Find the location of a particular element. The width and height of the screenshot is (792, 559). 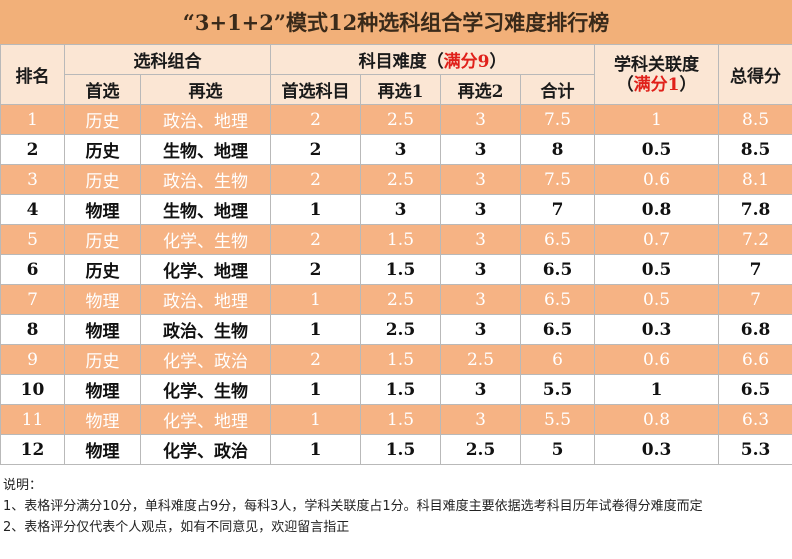

table-row: 9 历史 化学、政治 2 1.5 2.5 6 0.6 6.6 is located at coordinates (396, 359).